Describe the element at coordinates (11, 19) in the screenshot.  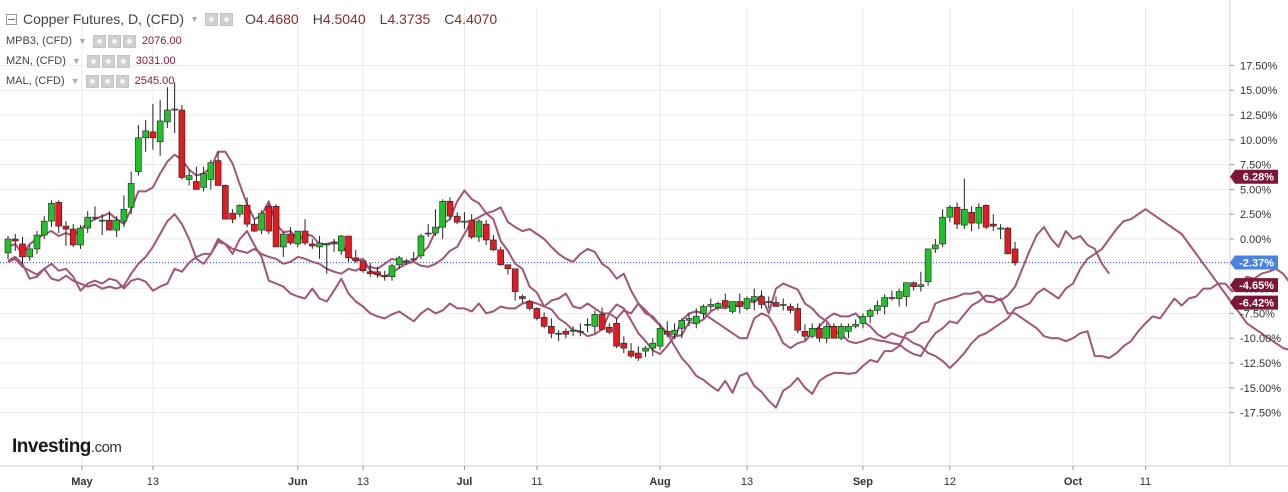
I see `collapse-legend-icon` at that location.